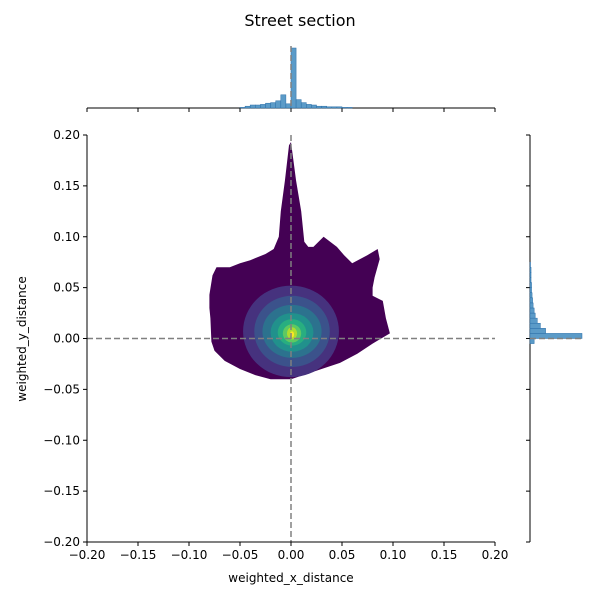 This screenshot has height=600, width=600. I want to click on x-marginal-histogram, so click(291, 79).